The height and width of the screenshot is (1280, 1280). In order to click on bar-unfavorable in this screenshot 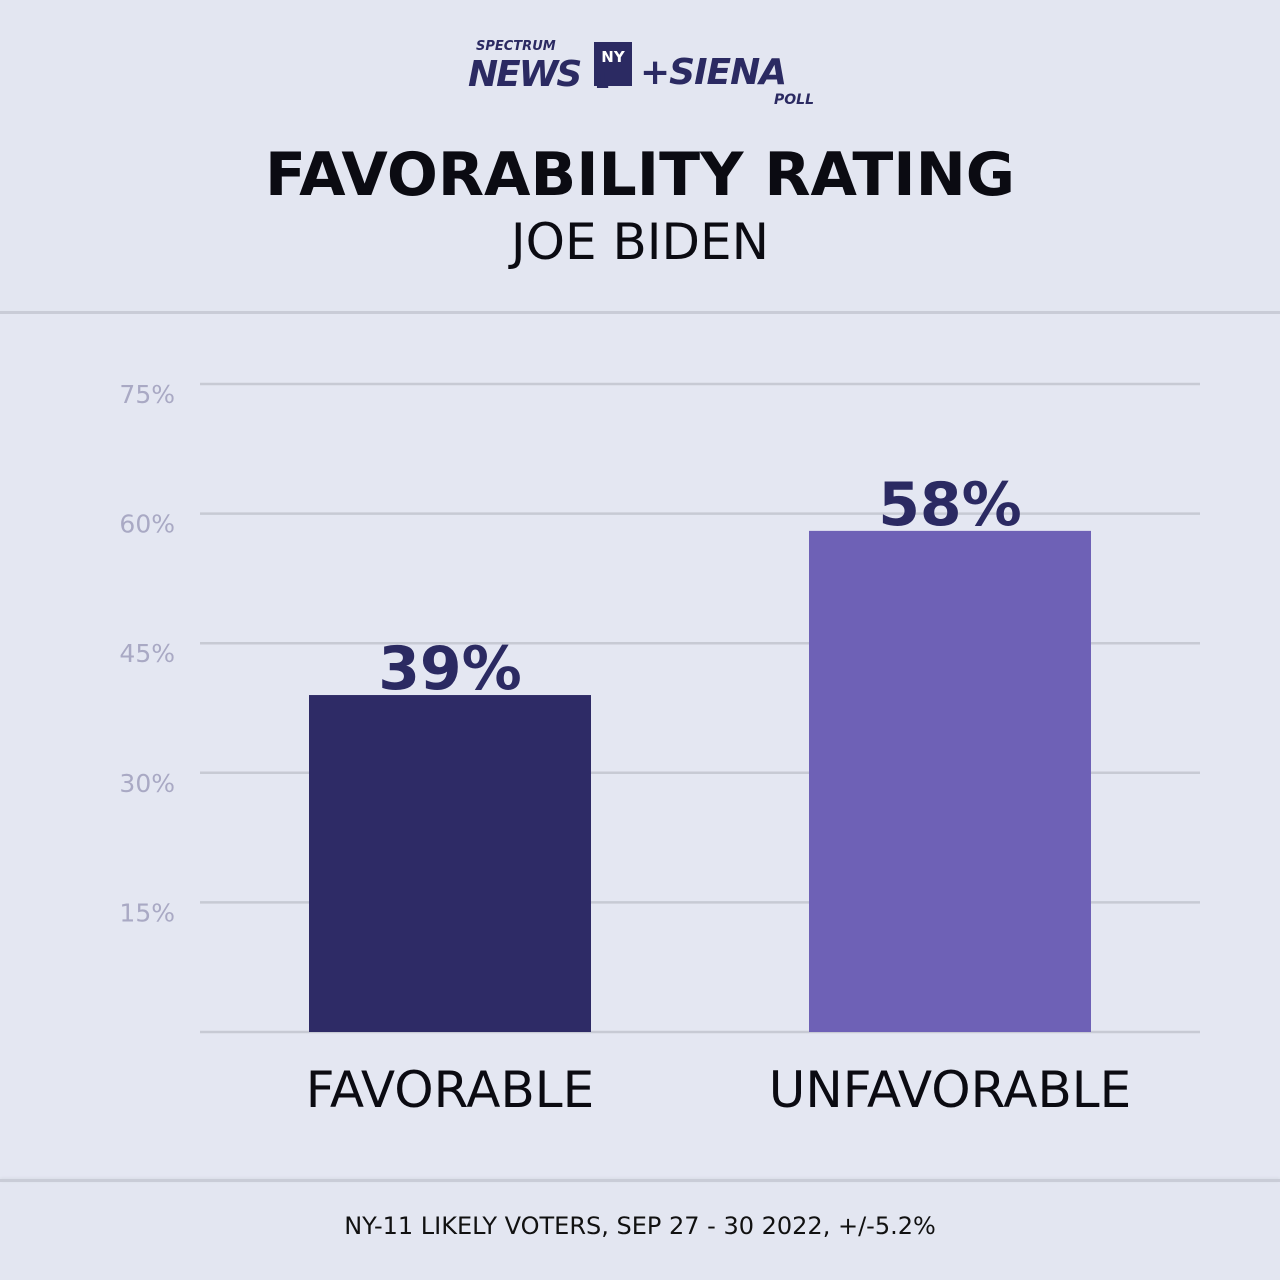, I will do `click(950, 781)`.